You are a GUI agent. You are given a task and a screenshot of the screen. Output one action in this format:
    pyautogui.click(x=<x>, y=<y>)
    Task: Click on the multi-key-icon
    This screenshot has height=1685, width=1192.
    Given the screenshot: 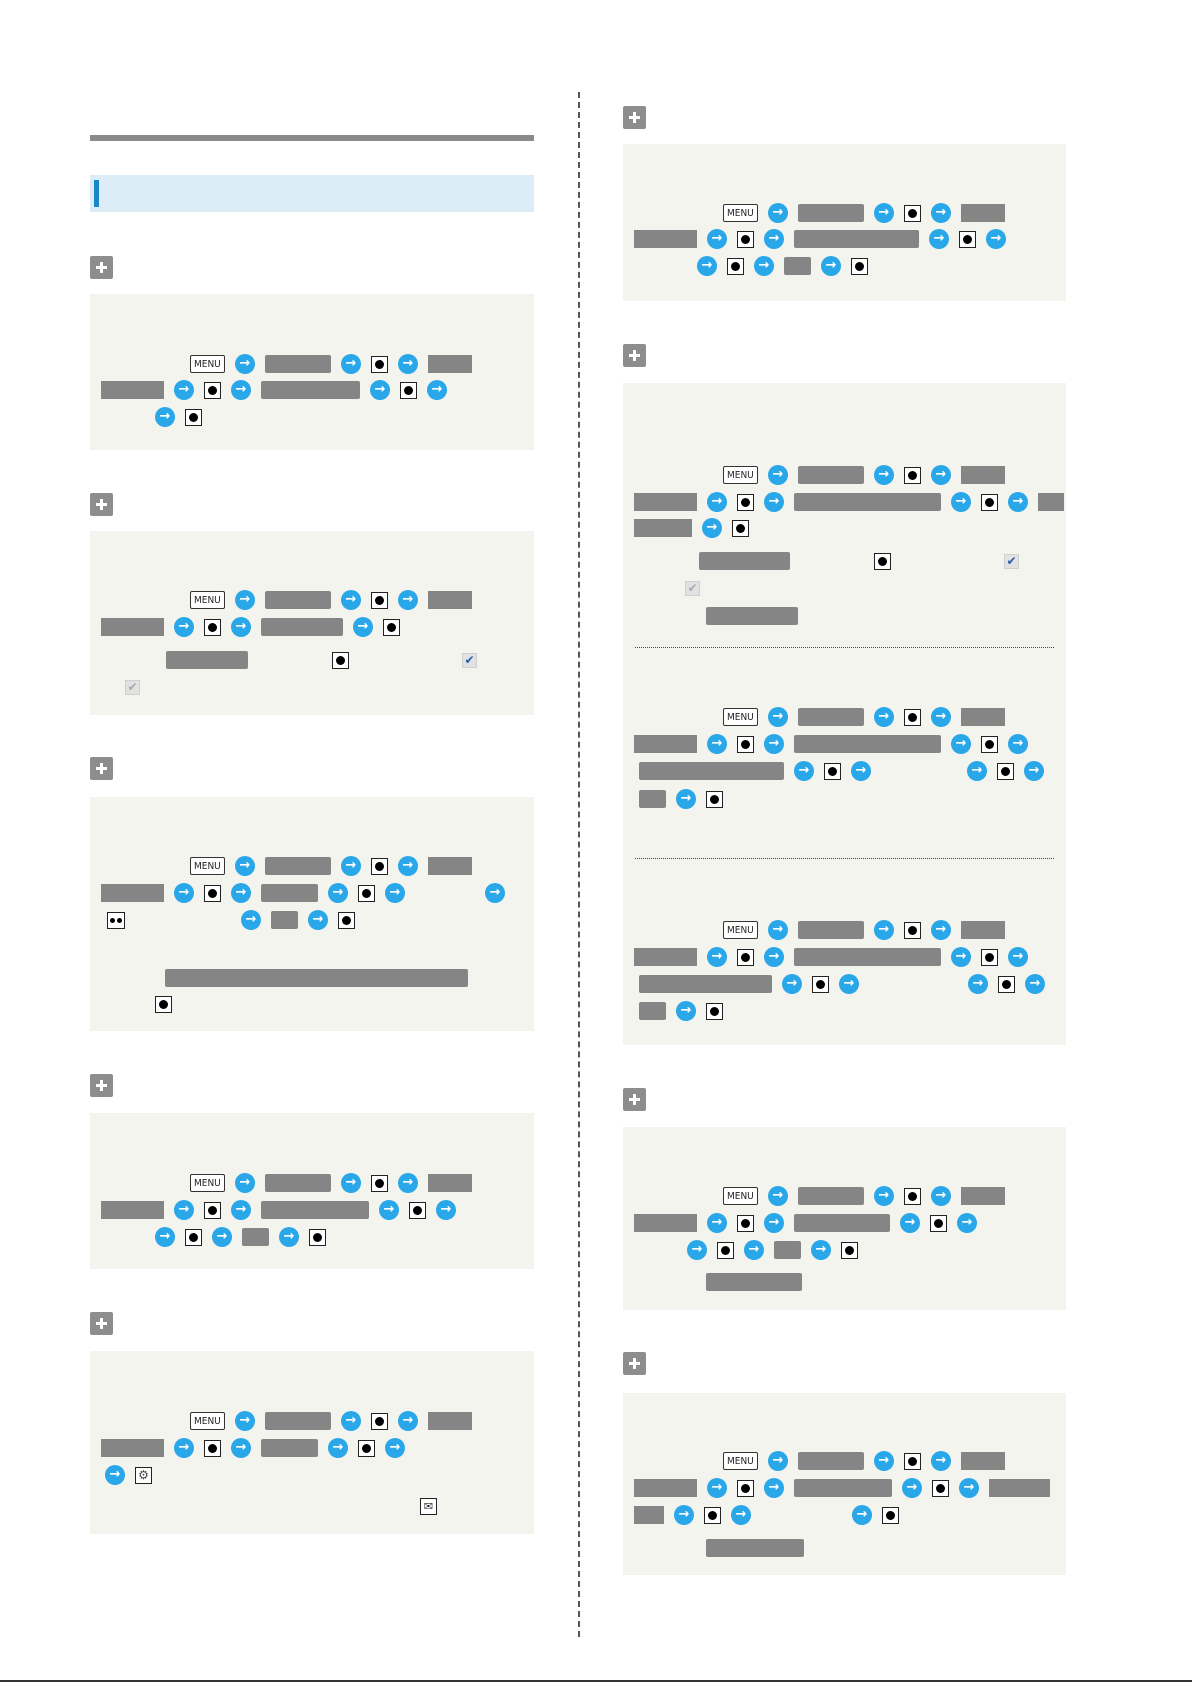 What is the action you would take?
    pyautogui.click(x=116, y=920)
    